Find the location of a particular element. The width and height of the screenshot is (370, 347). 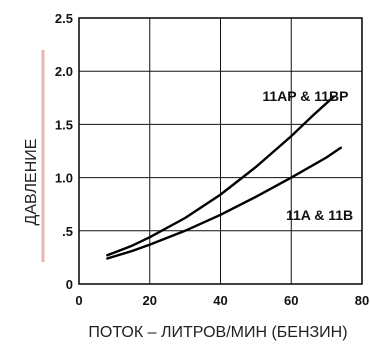

x-tick-label: 60 is located at coordinates (291, 300).